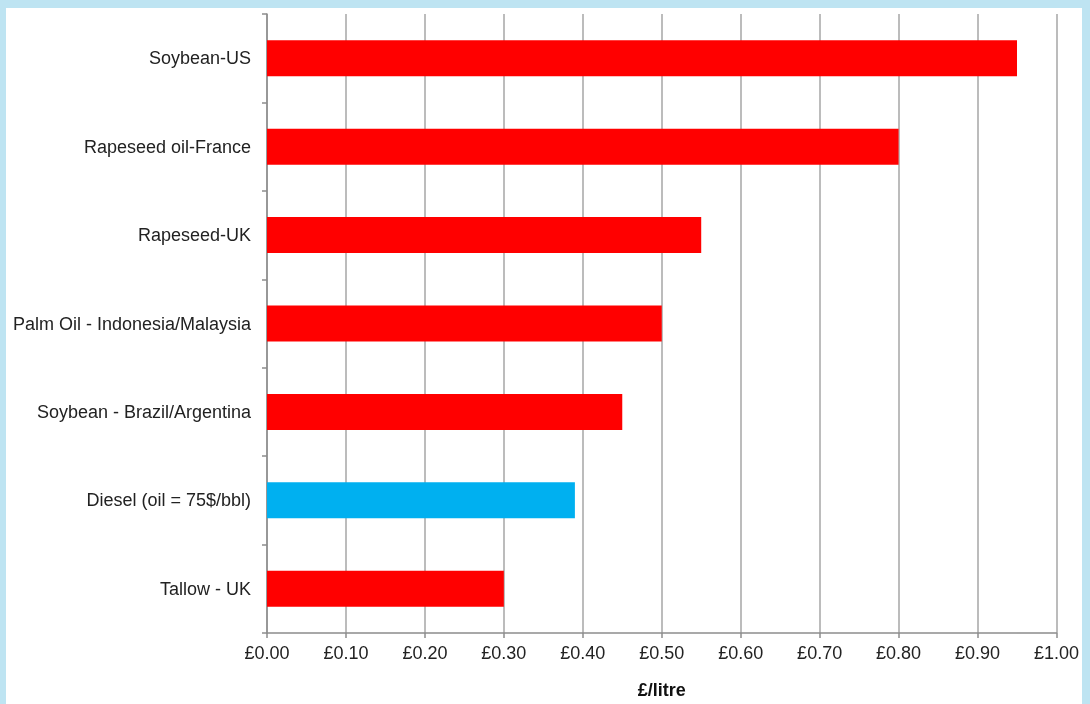 This screenshot has height=704, width=1090. Describe the element at coordinates (168, 500) in the screenshot. I see `y-tick-label: Diesel (oil = 75$/bbl)` at that location.